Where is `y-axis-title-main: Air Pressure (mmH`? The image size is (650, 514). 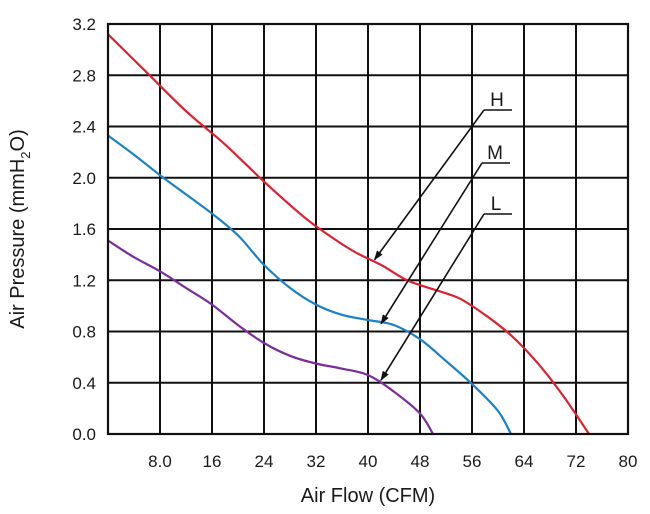
y-axis-title-main: Air Pressure (mmH is located at coordinates (18, 244).